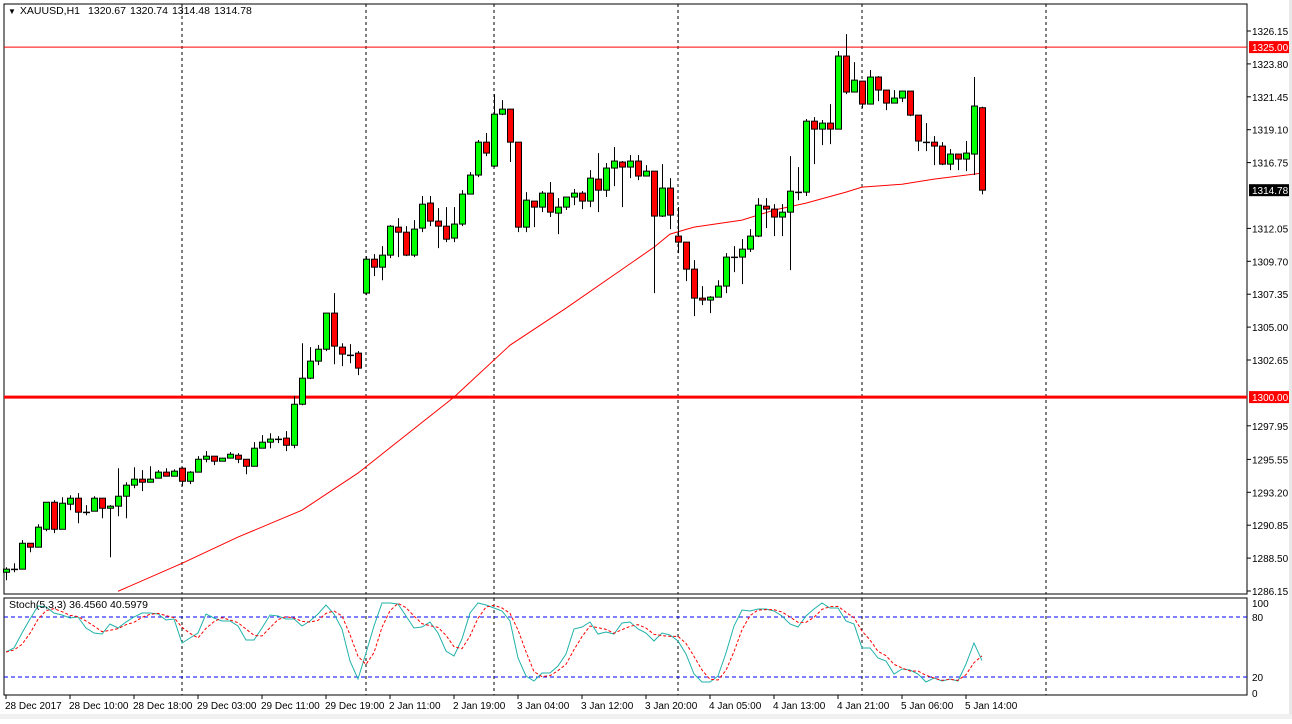  What do you see at coordinates (927, 706) in the screenshot?
I see `time-axis-label: 5 Jan 06:00` at bounding box center [927, 706].